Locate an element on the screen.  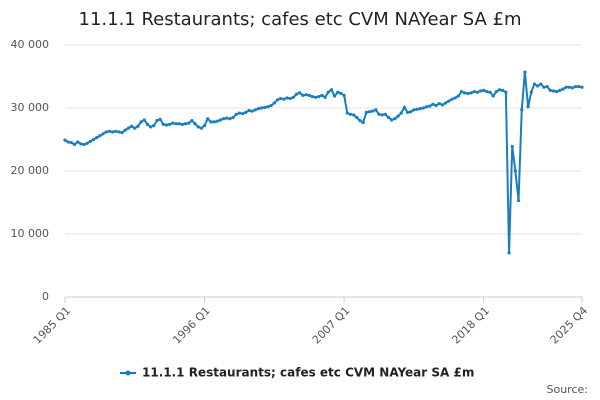
x-tick-label: 2025 Q4 is located at coordinates (569, 325).